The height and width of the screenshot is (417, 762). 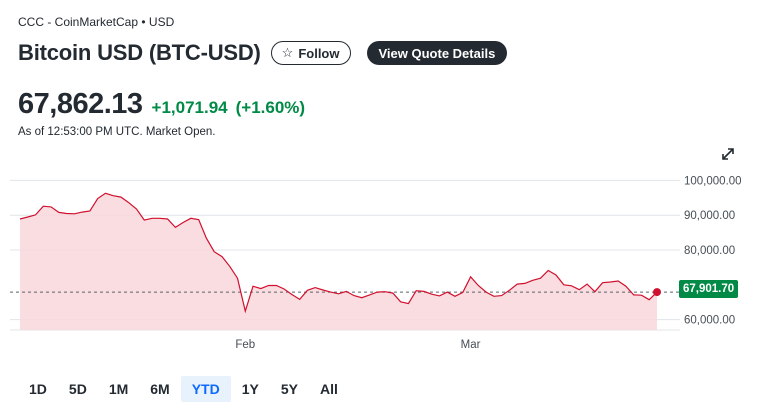 I want to click on range-button-6m: 6M, so click(x=160, y=389).